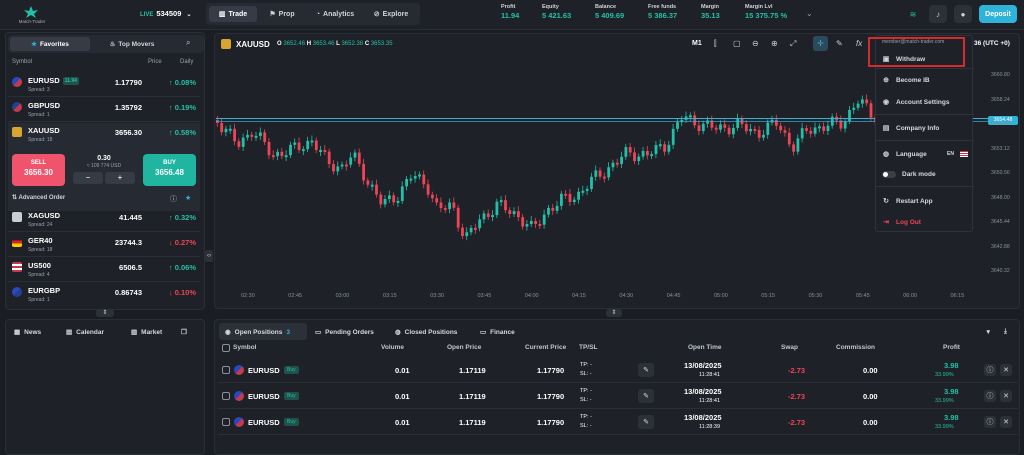 The height and width of the screenshot is (455, 1024). Describe the element at coordinates (531, 296) in the screenshot. I see `x-axis-tick: 04:00` at that location.